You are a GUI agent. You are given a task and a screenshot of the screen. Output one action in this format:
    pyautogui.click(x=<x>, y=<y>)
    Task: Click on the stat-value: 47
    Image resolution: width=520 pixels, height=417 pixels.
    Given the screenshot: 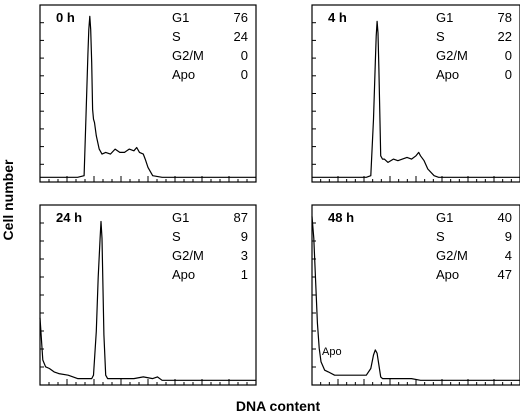 What is the action you would take?
    pyautogui.click(x=505, y=274)
    